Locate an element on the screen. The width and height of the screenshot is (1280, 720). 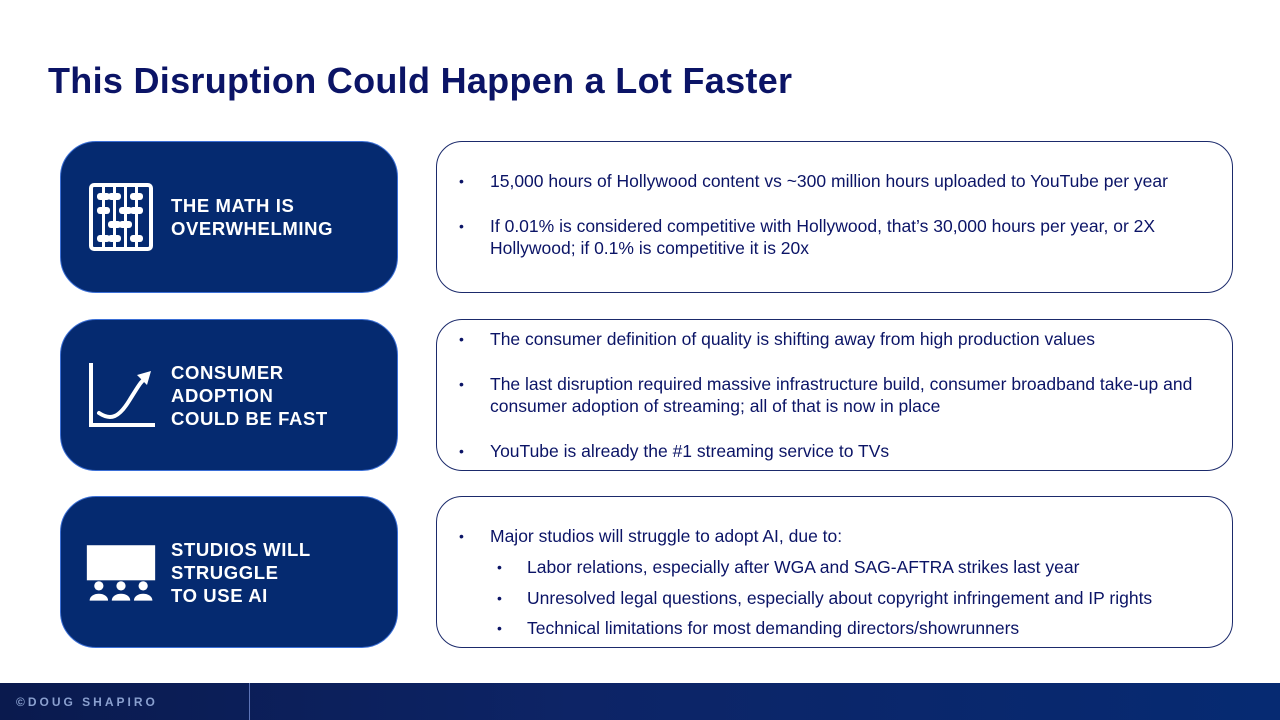
footer-divider is located at coordinates (249, 701).